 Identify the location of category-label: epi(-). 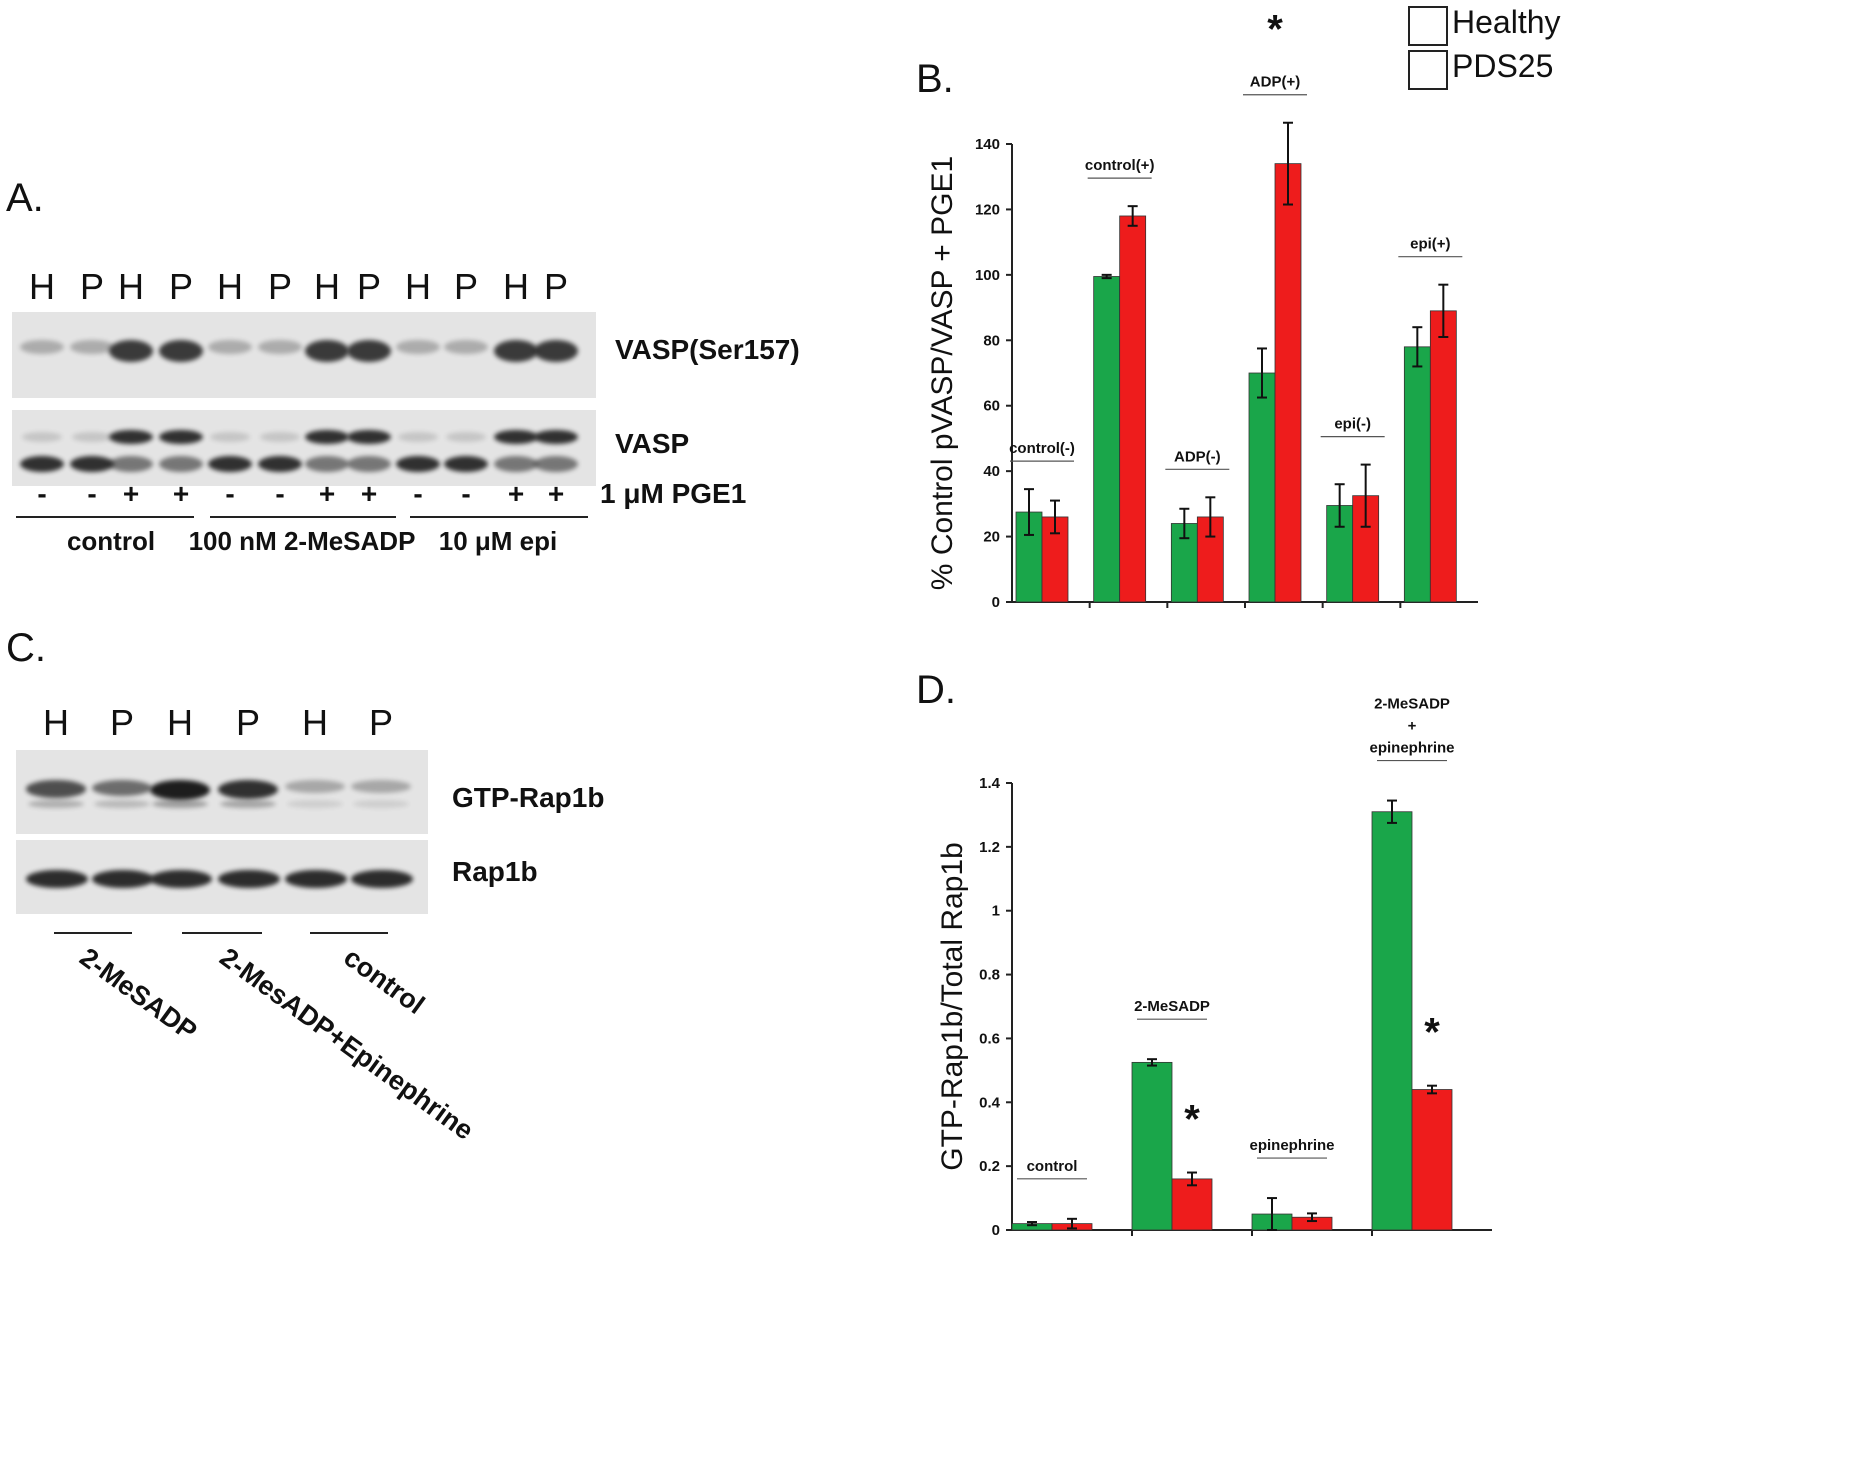
(1352, 424).